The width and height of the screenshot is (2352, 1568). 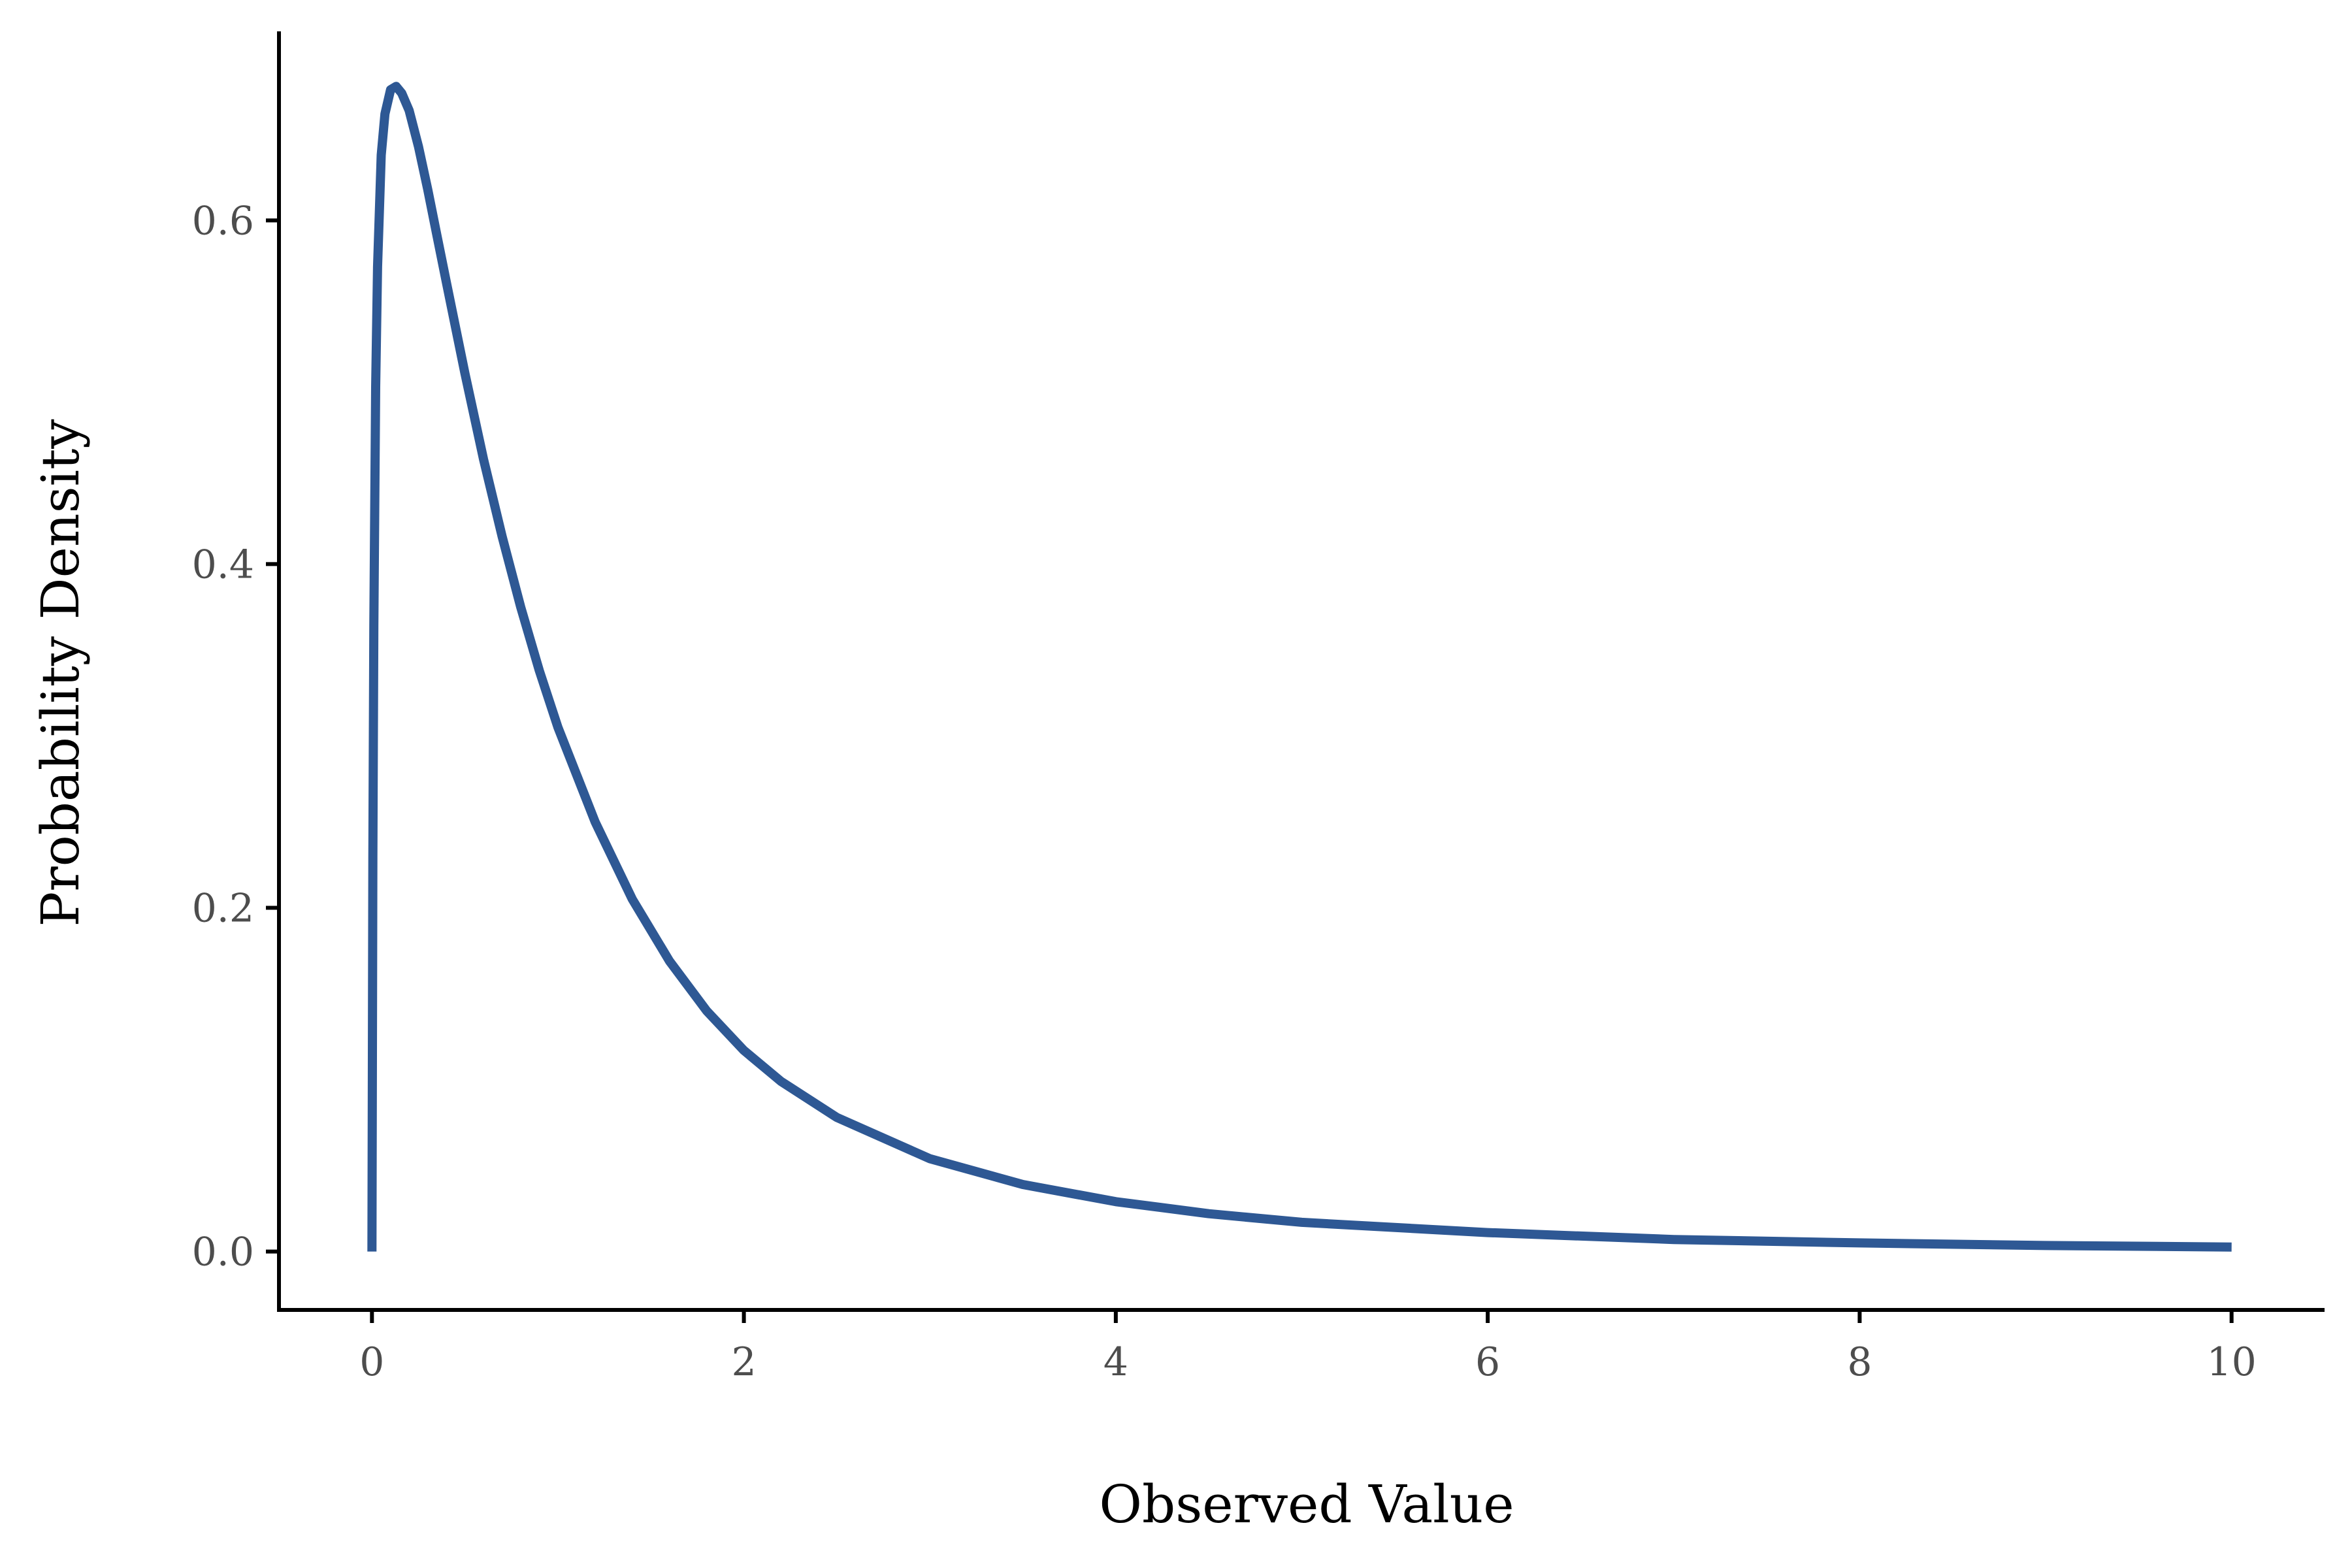 I want to click on y-tick-label: 0.4, so click(x=223, y=564).